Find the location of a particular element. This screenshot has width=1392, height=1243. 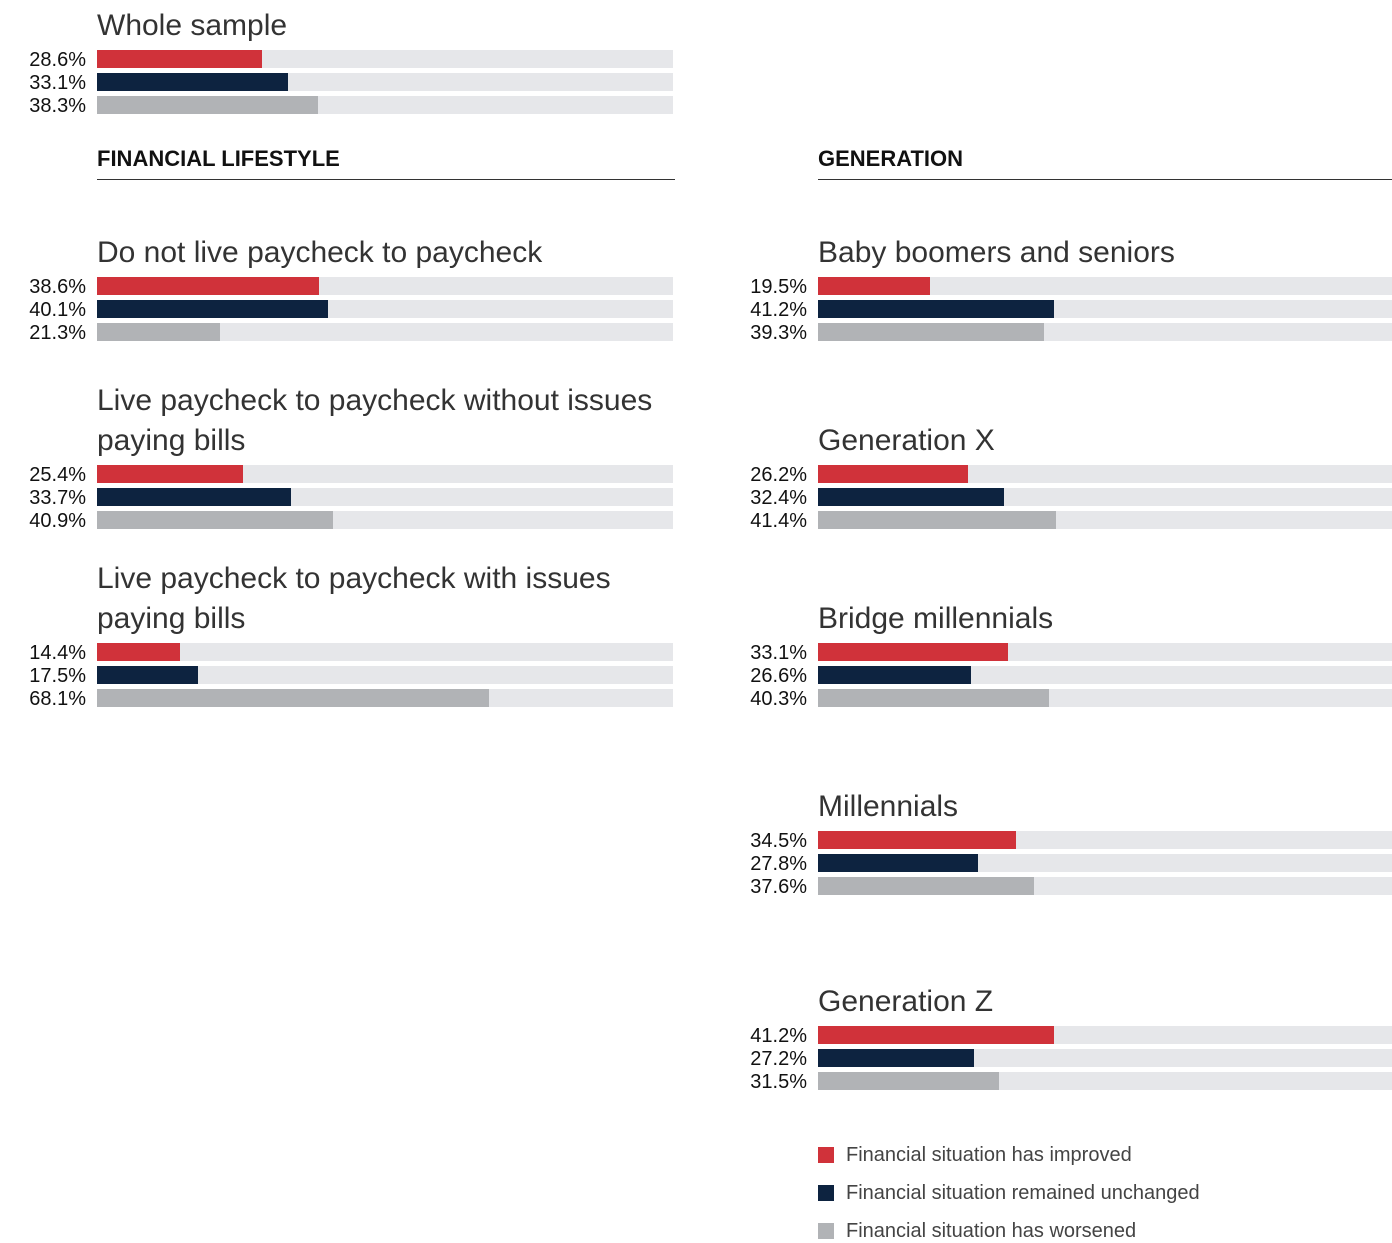

value-label: 25.4% is located at coordinates (57, 475).